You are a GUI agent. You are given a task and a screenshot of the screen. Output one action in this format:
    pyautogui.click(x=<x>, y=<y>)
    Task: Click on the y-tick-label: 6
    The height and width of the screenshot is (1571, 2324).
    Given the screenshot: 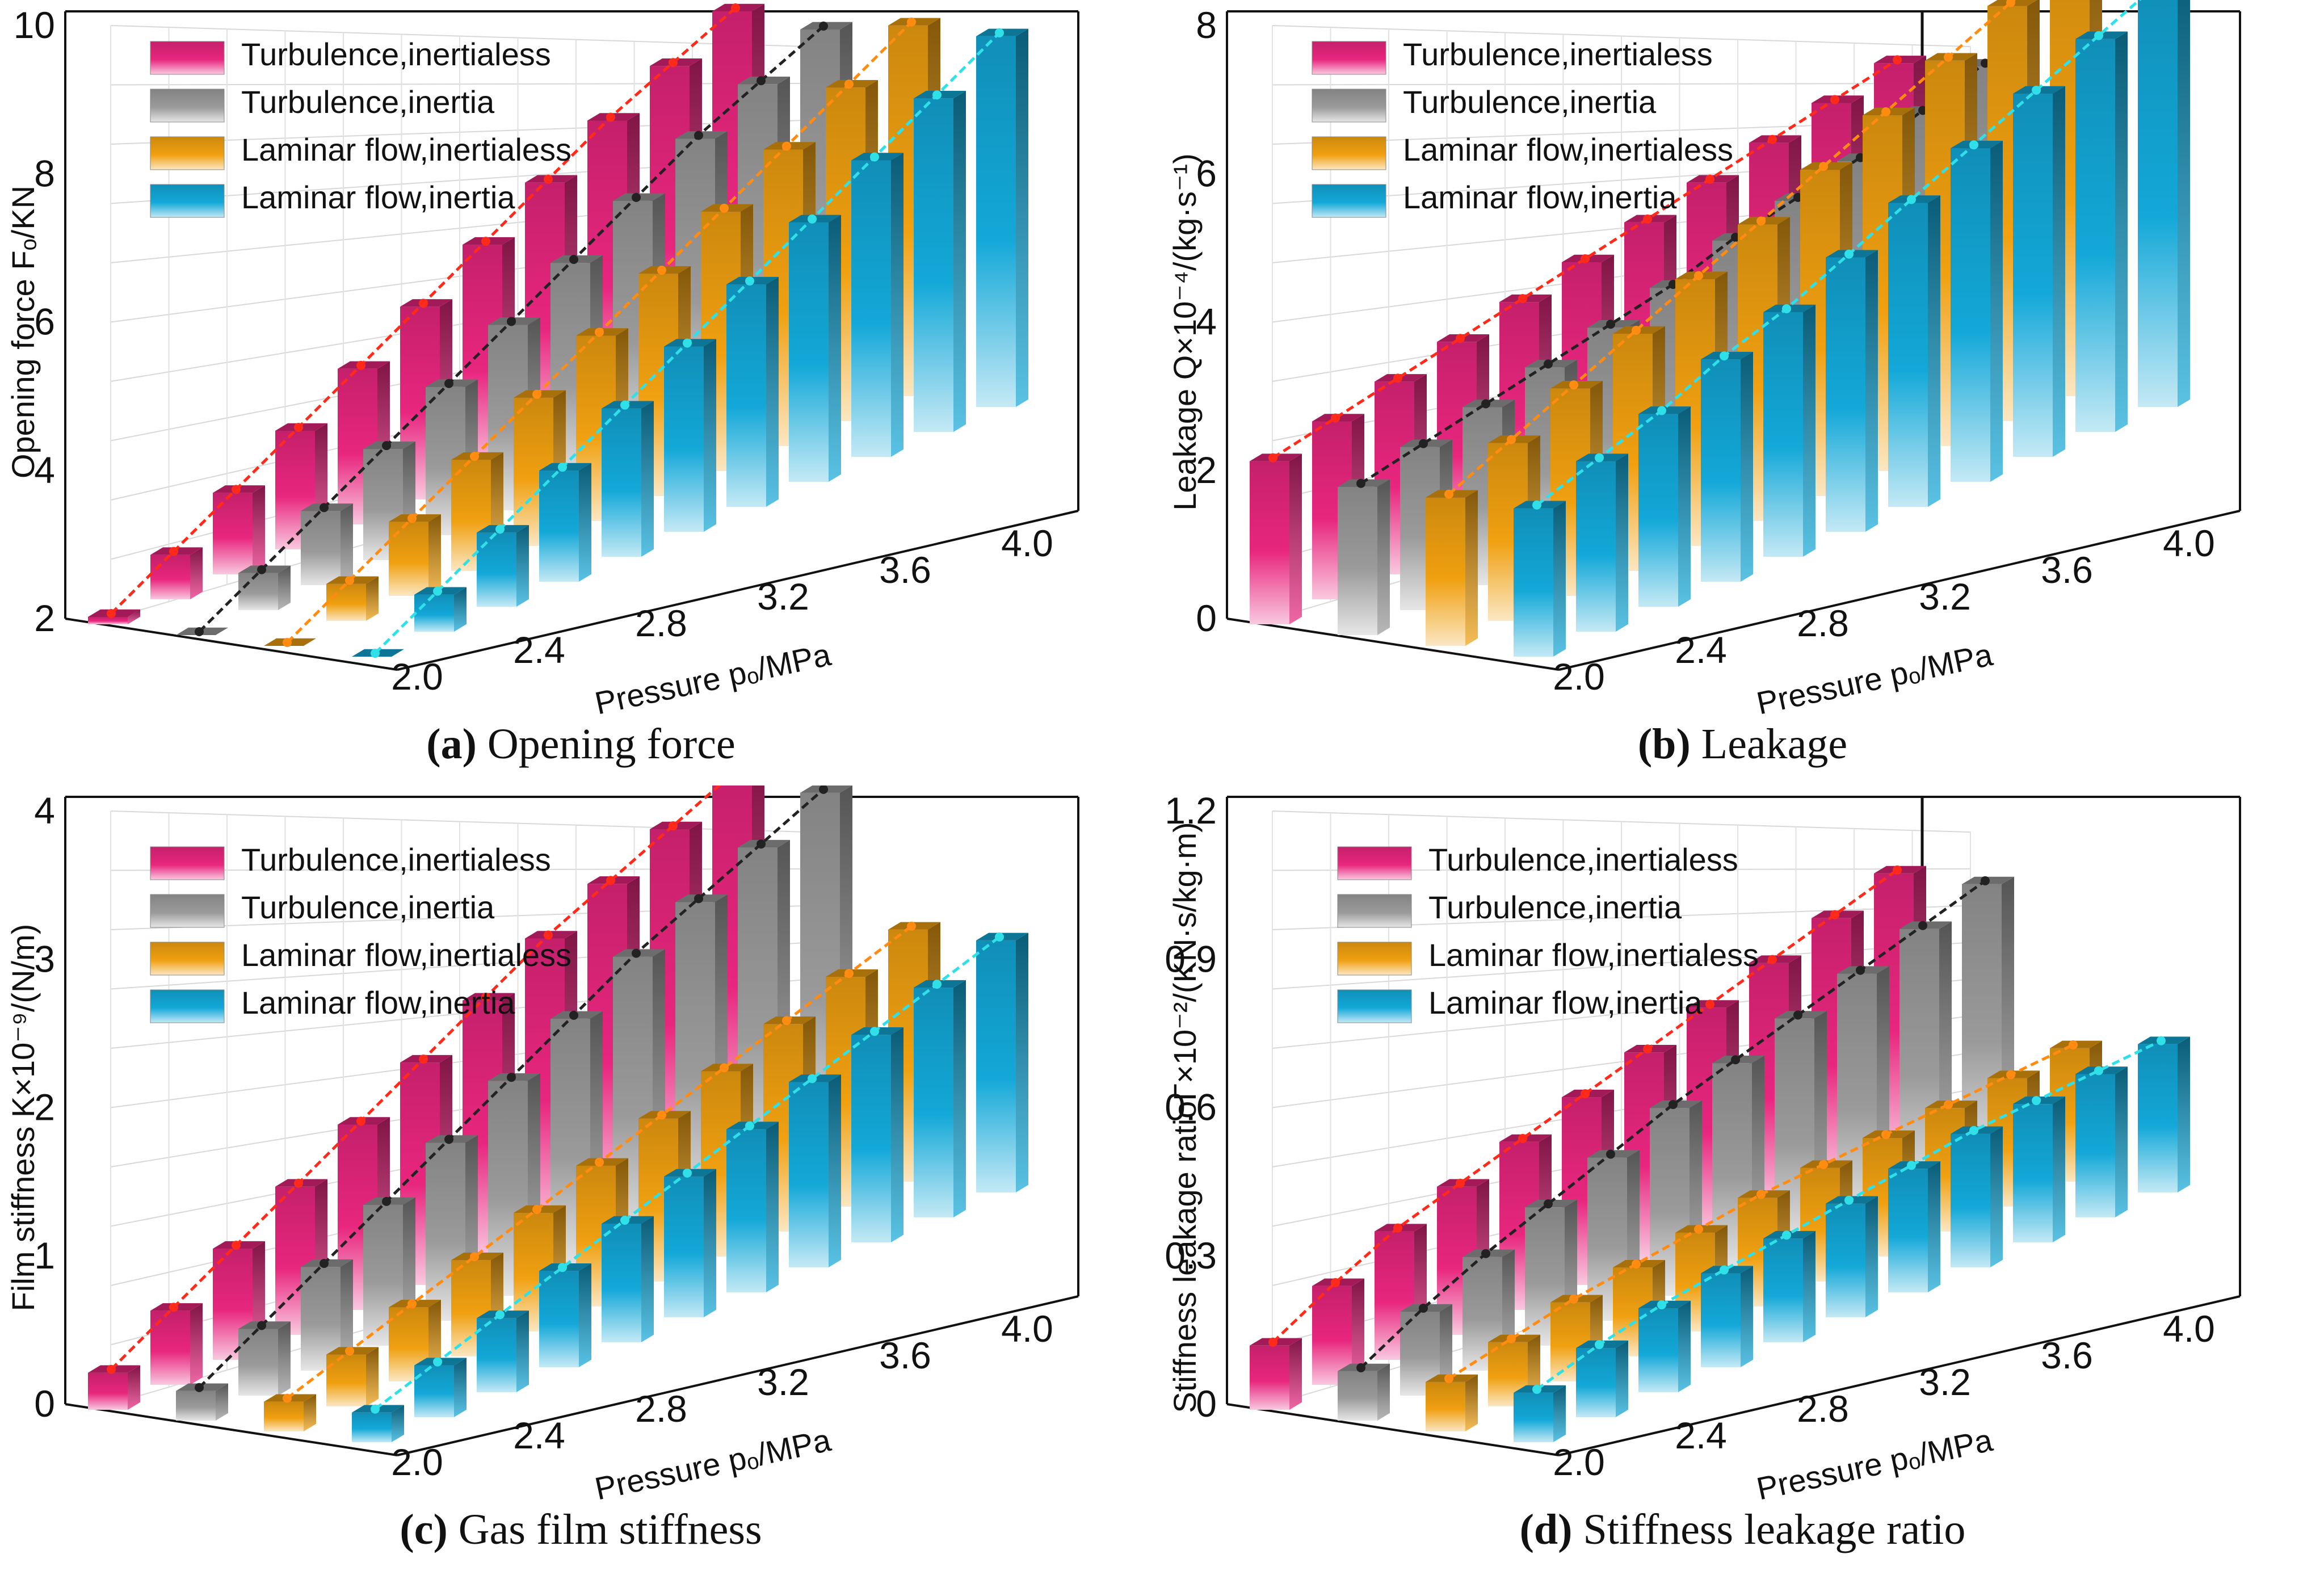 What is the action you would take?
    pyautogui.click(x=44, y=322)
    